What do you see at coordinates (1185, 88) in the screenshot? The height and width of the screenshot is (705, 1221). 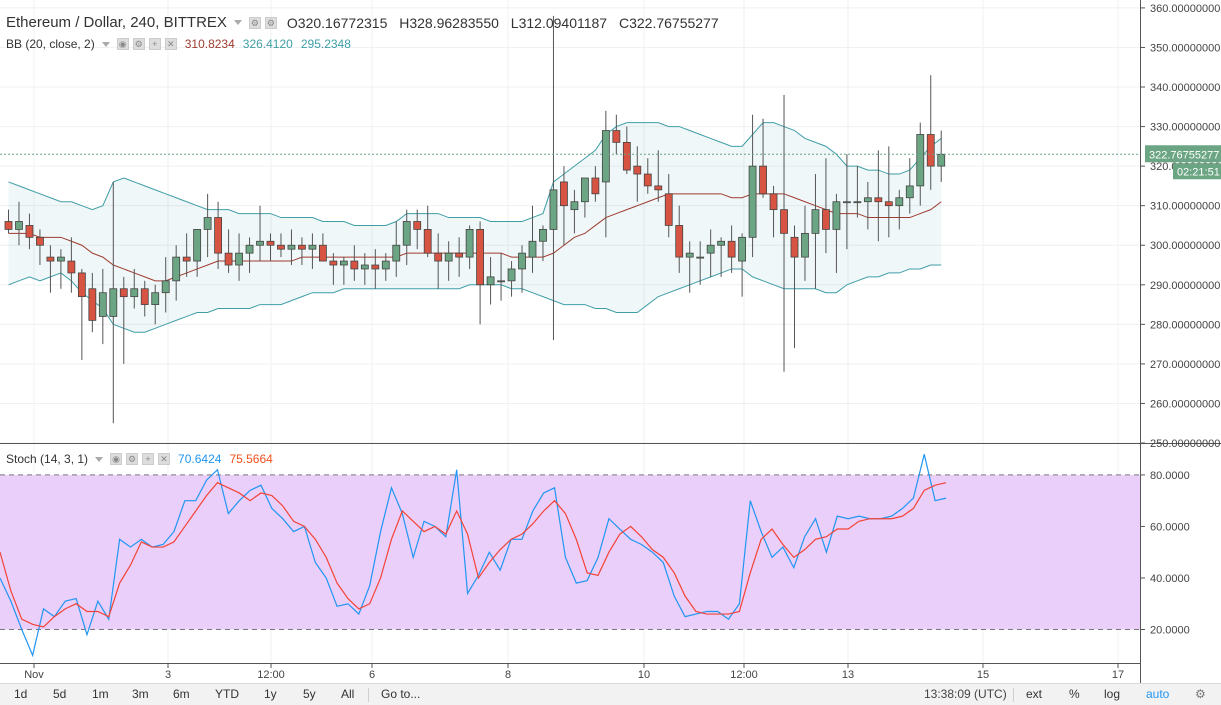 I see `price-tick-label: 340.00000000` at bounding box center [1185, 88].